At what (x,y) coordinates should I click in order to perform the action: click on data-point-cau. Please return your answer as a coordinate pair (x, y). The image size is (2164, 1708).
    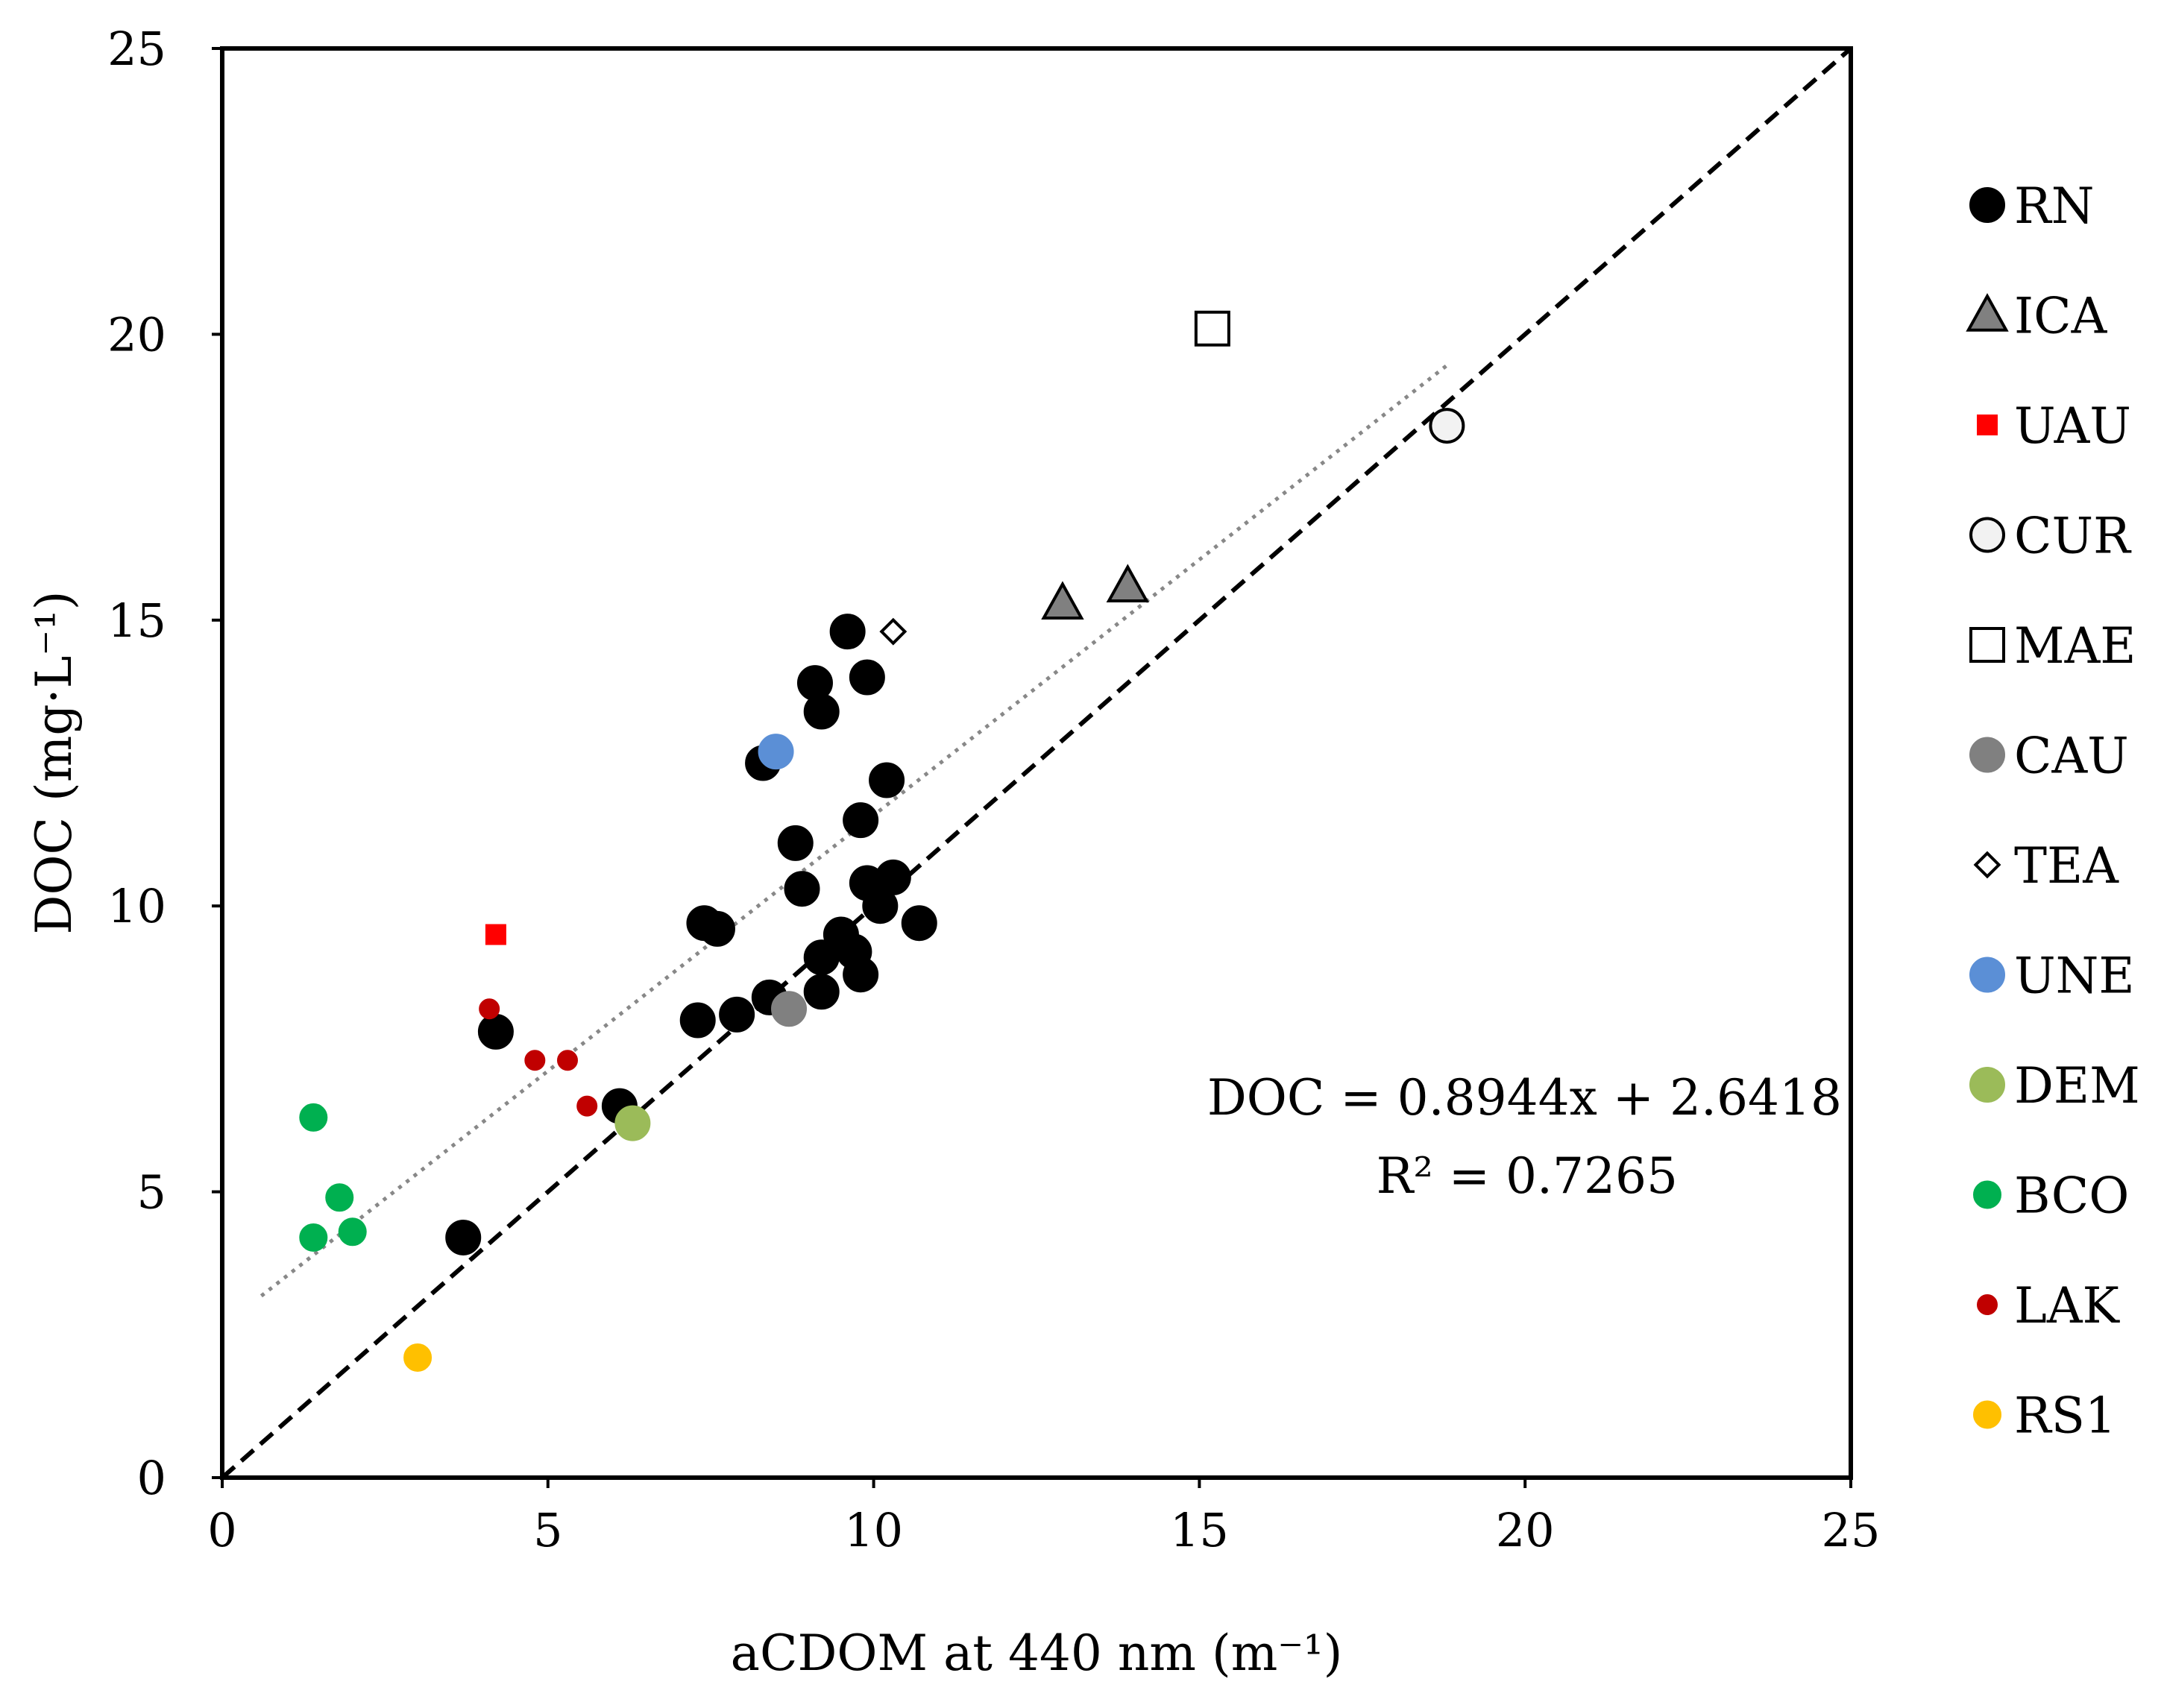
    Looking at the image, I should click on (790, 1009).